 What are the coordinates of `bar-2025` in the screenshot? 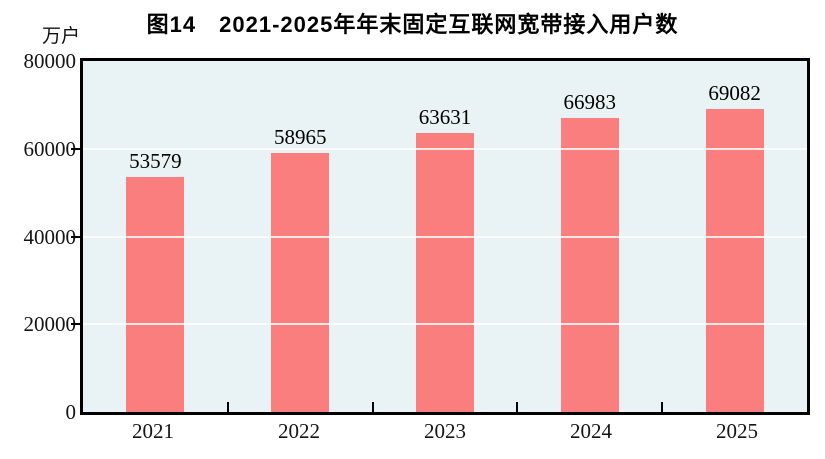 It's located at (734, 260).